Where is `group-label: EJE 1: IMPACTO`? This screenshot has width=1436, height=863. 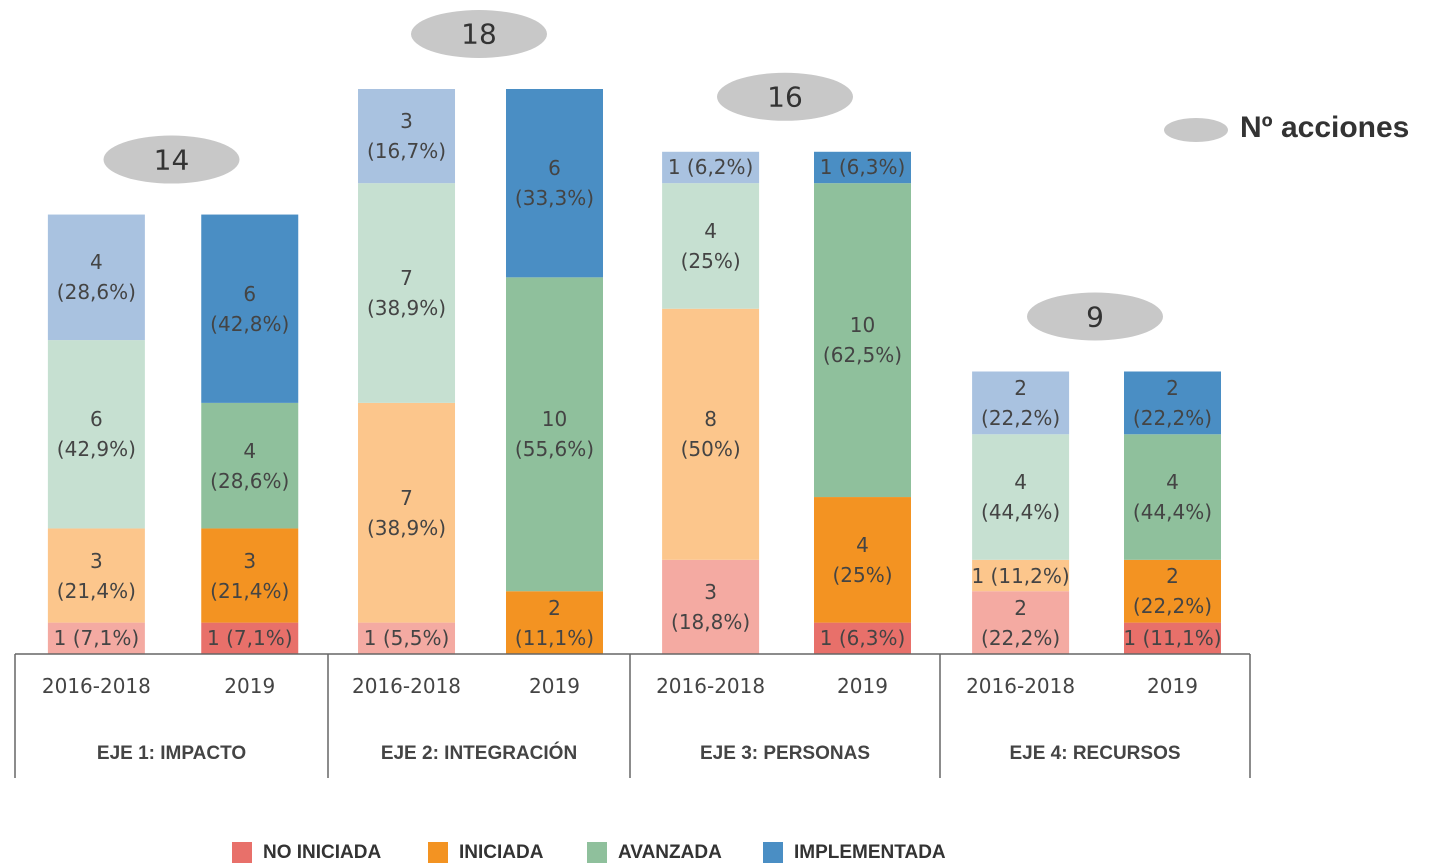
group-label: EJE 1: IMPACTO is located at coordinates (171, 753).